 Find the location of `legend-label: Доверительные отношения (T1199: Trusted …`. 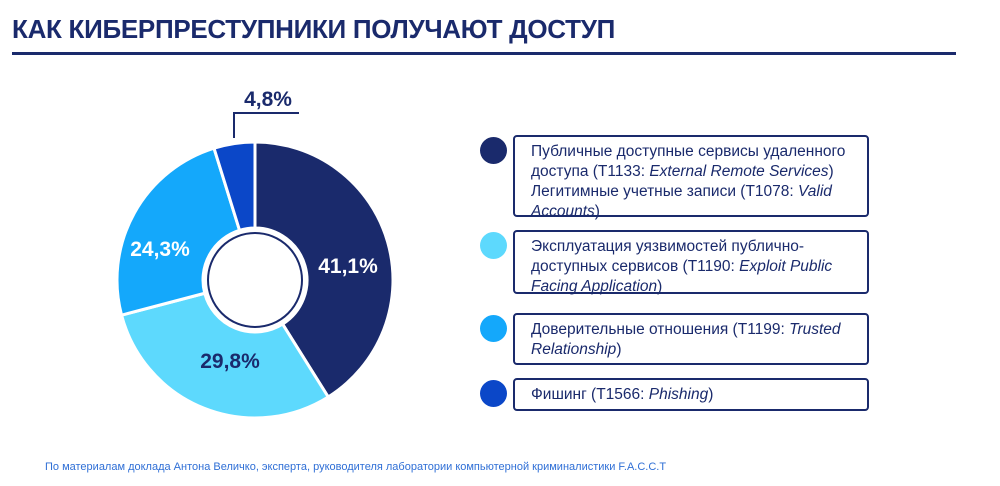

legend-label: Доверительные отношения (T1199: Trusted … is located at coordinates (691, 339).